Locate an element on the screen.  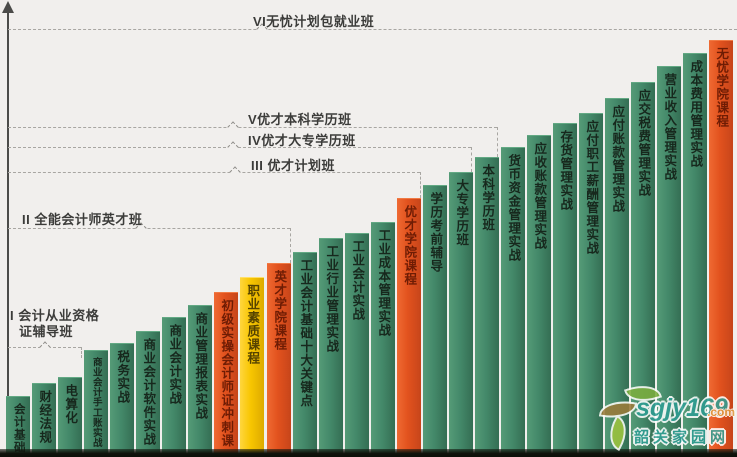
bar-label: 本科学历班 is located at coordinates (487, 198).